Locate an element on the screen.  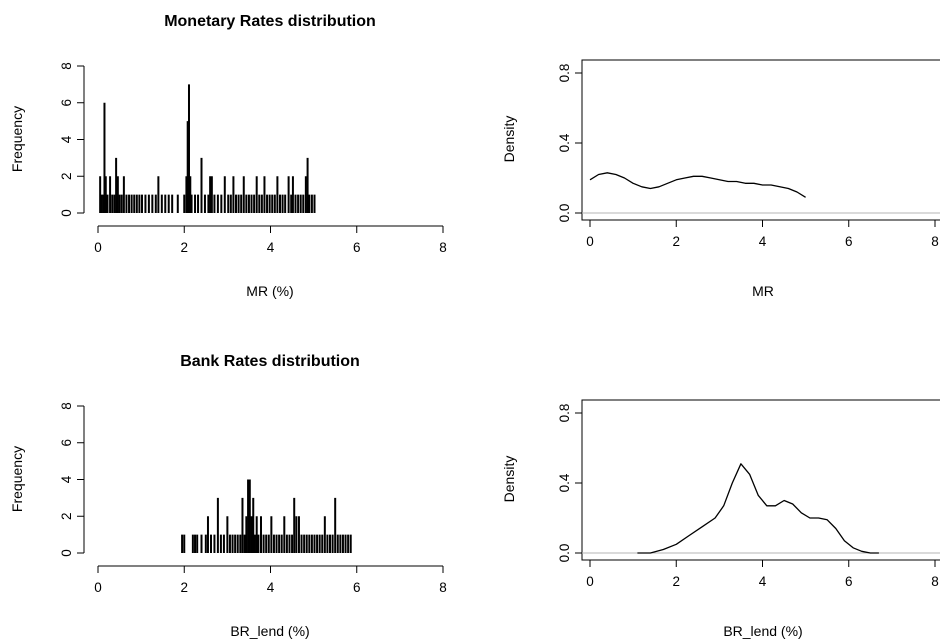
chart-title: Monetary Rates distribution is located at coordinates (270, 21).